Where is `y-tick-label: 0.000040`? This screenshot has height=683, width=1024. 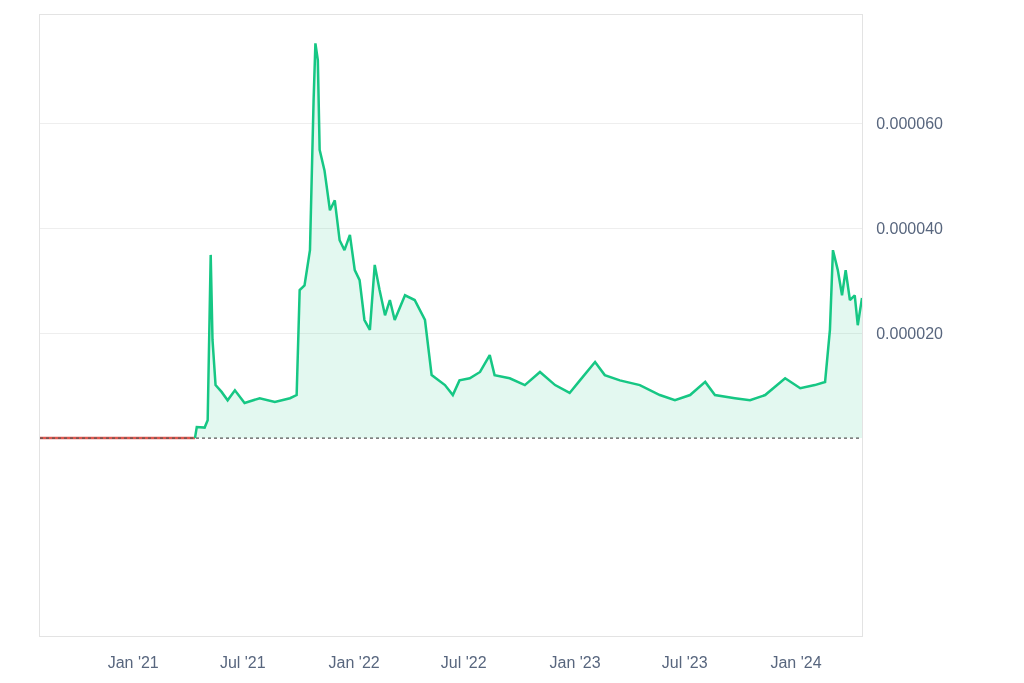
y-tick-label: 0.000040 is located at coordinates (910, 228).